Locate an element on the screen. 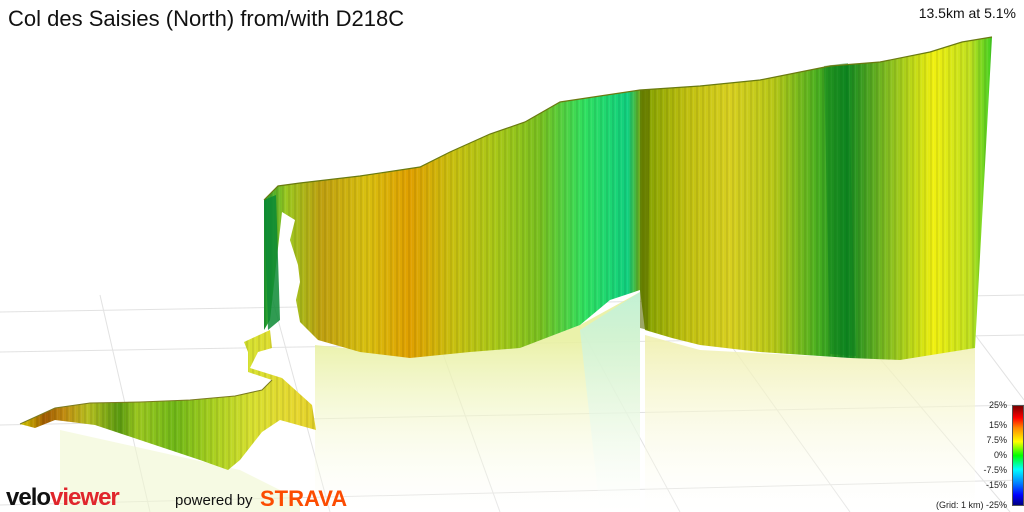 This screenshot has height=512, width=1024. legend-label: -15% is located at coordinates (996, 485).